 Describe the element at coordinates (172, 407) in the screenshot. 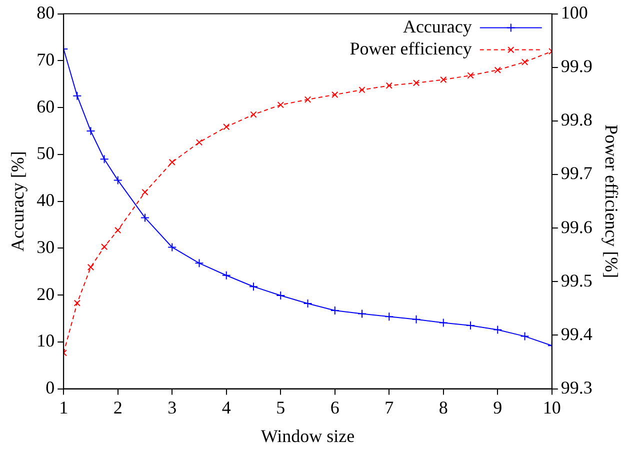

I see `x-tick-label: 3` at that location.